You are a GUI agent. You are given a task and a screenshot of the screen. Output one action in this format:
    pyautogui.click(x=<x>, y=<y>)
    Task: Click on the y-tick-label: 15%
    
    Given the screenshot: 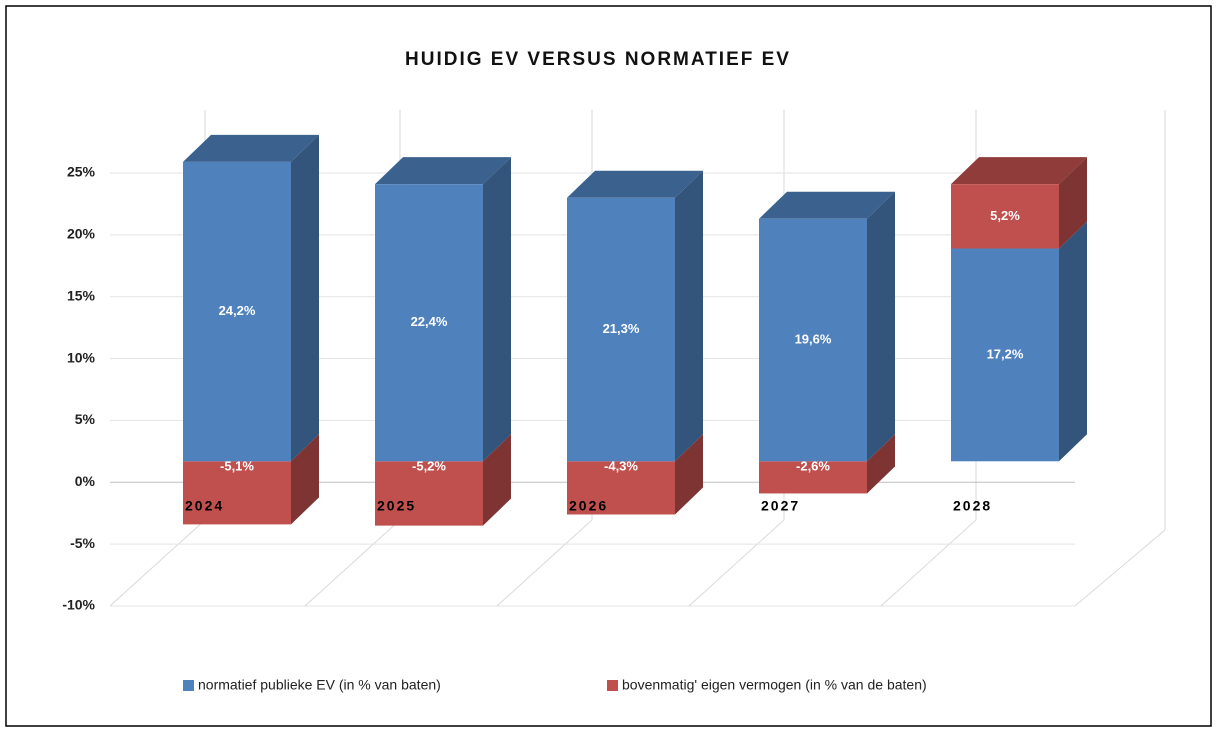 What is the action you would take?
    pyautogui.click(x=81, y=295)
    